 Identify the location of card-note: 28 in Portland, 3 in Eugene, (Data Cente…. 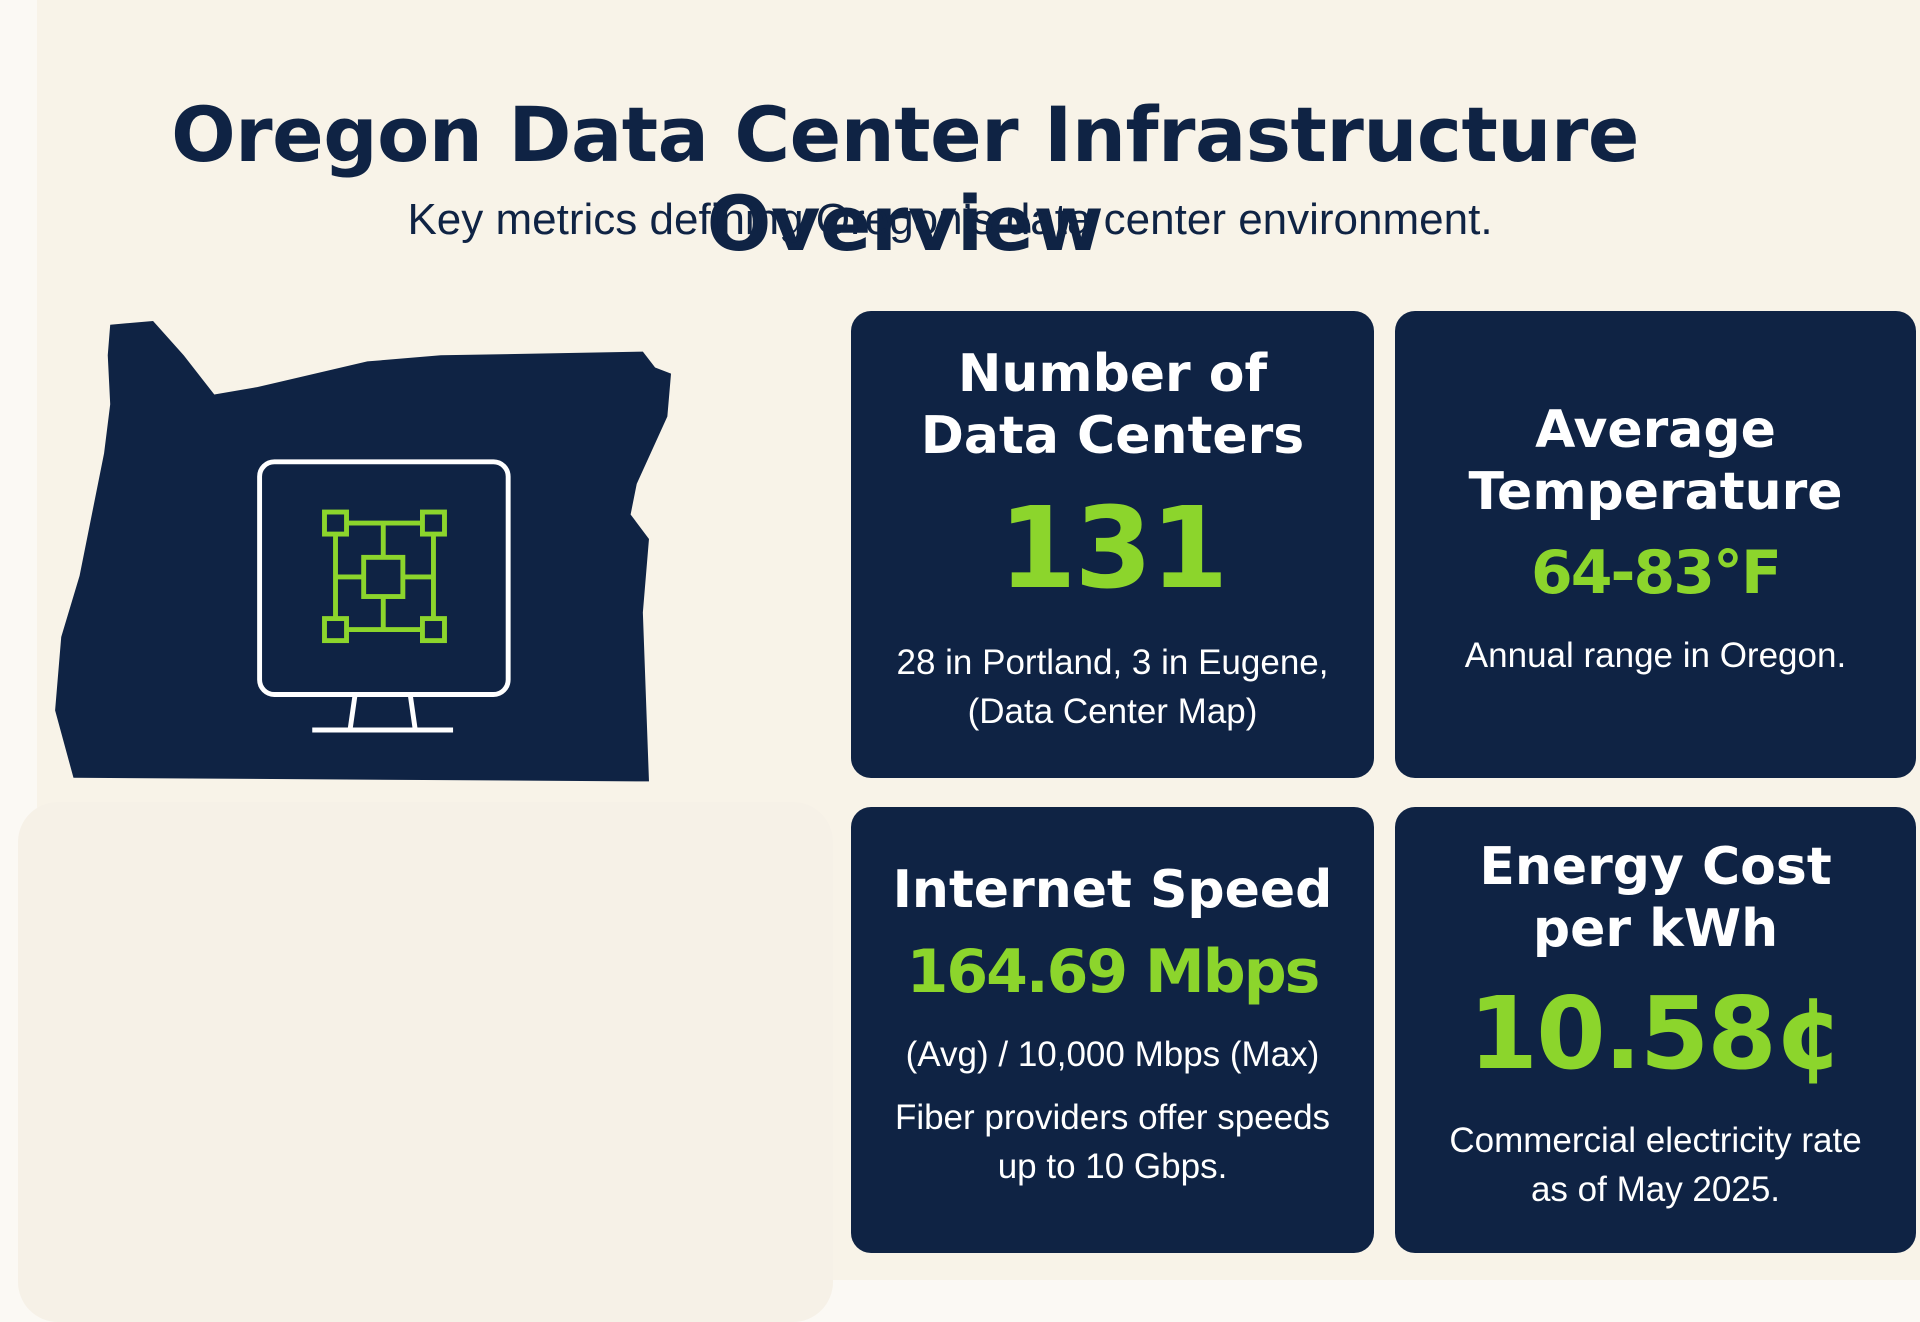
(1112, 687).